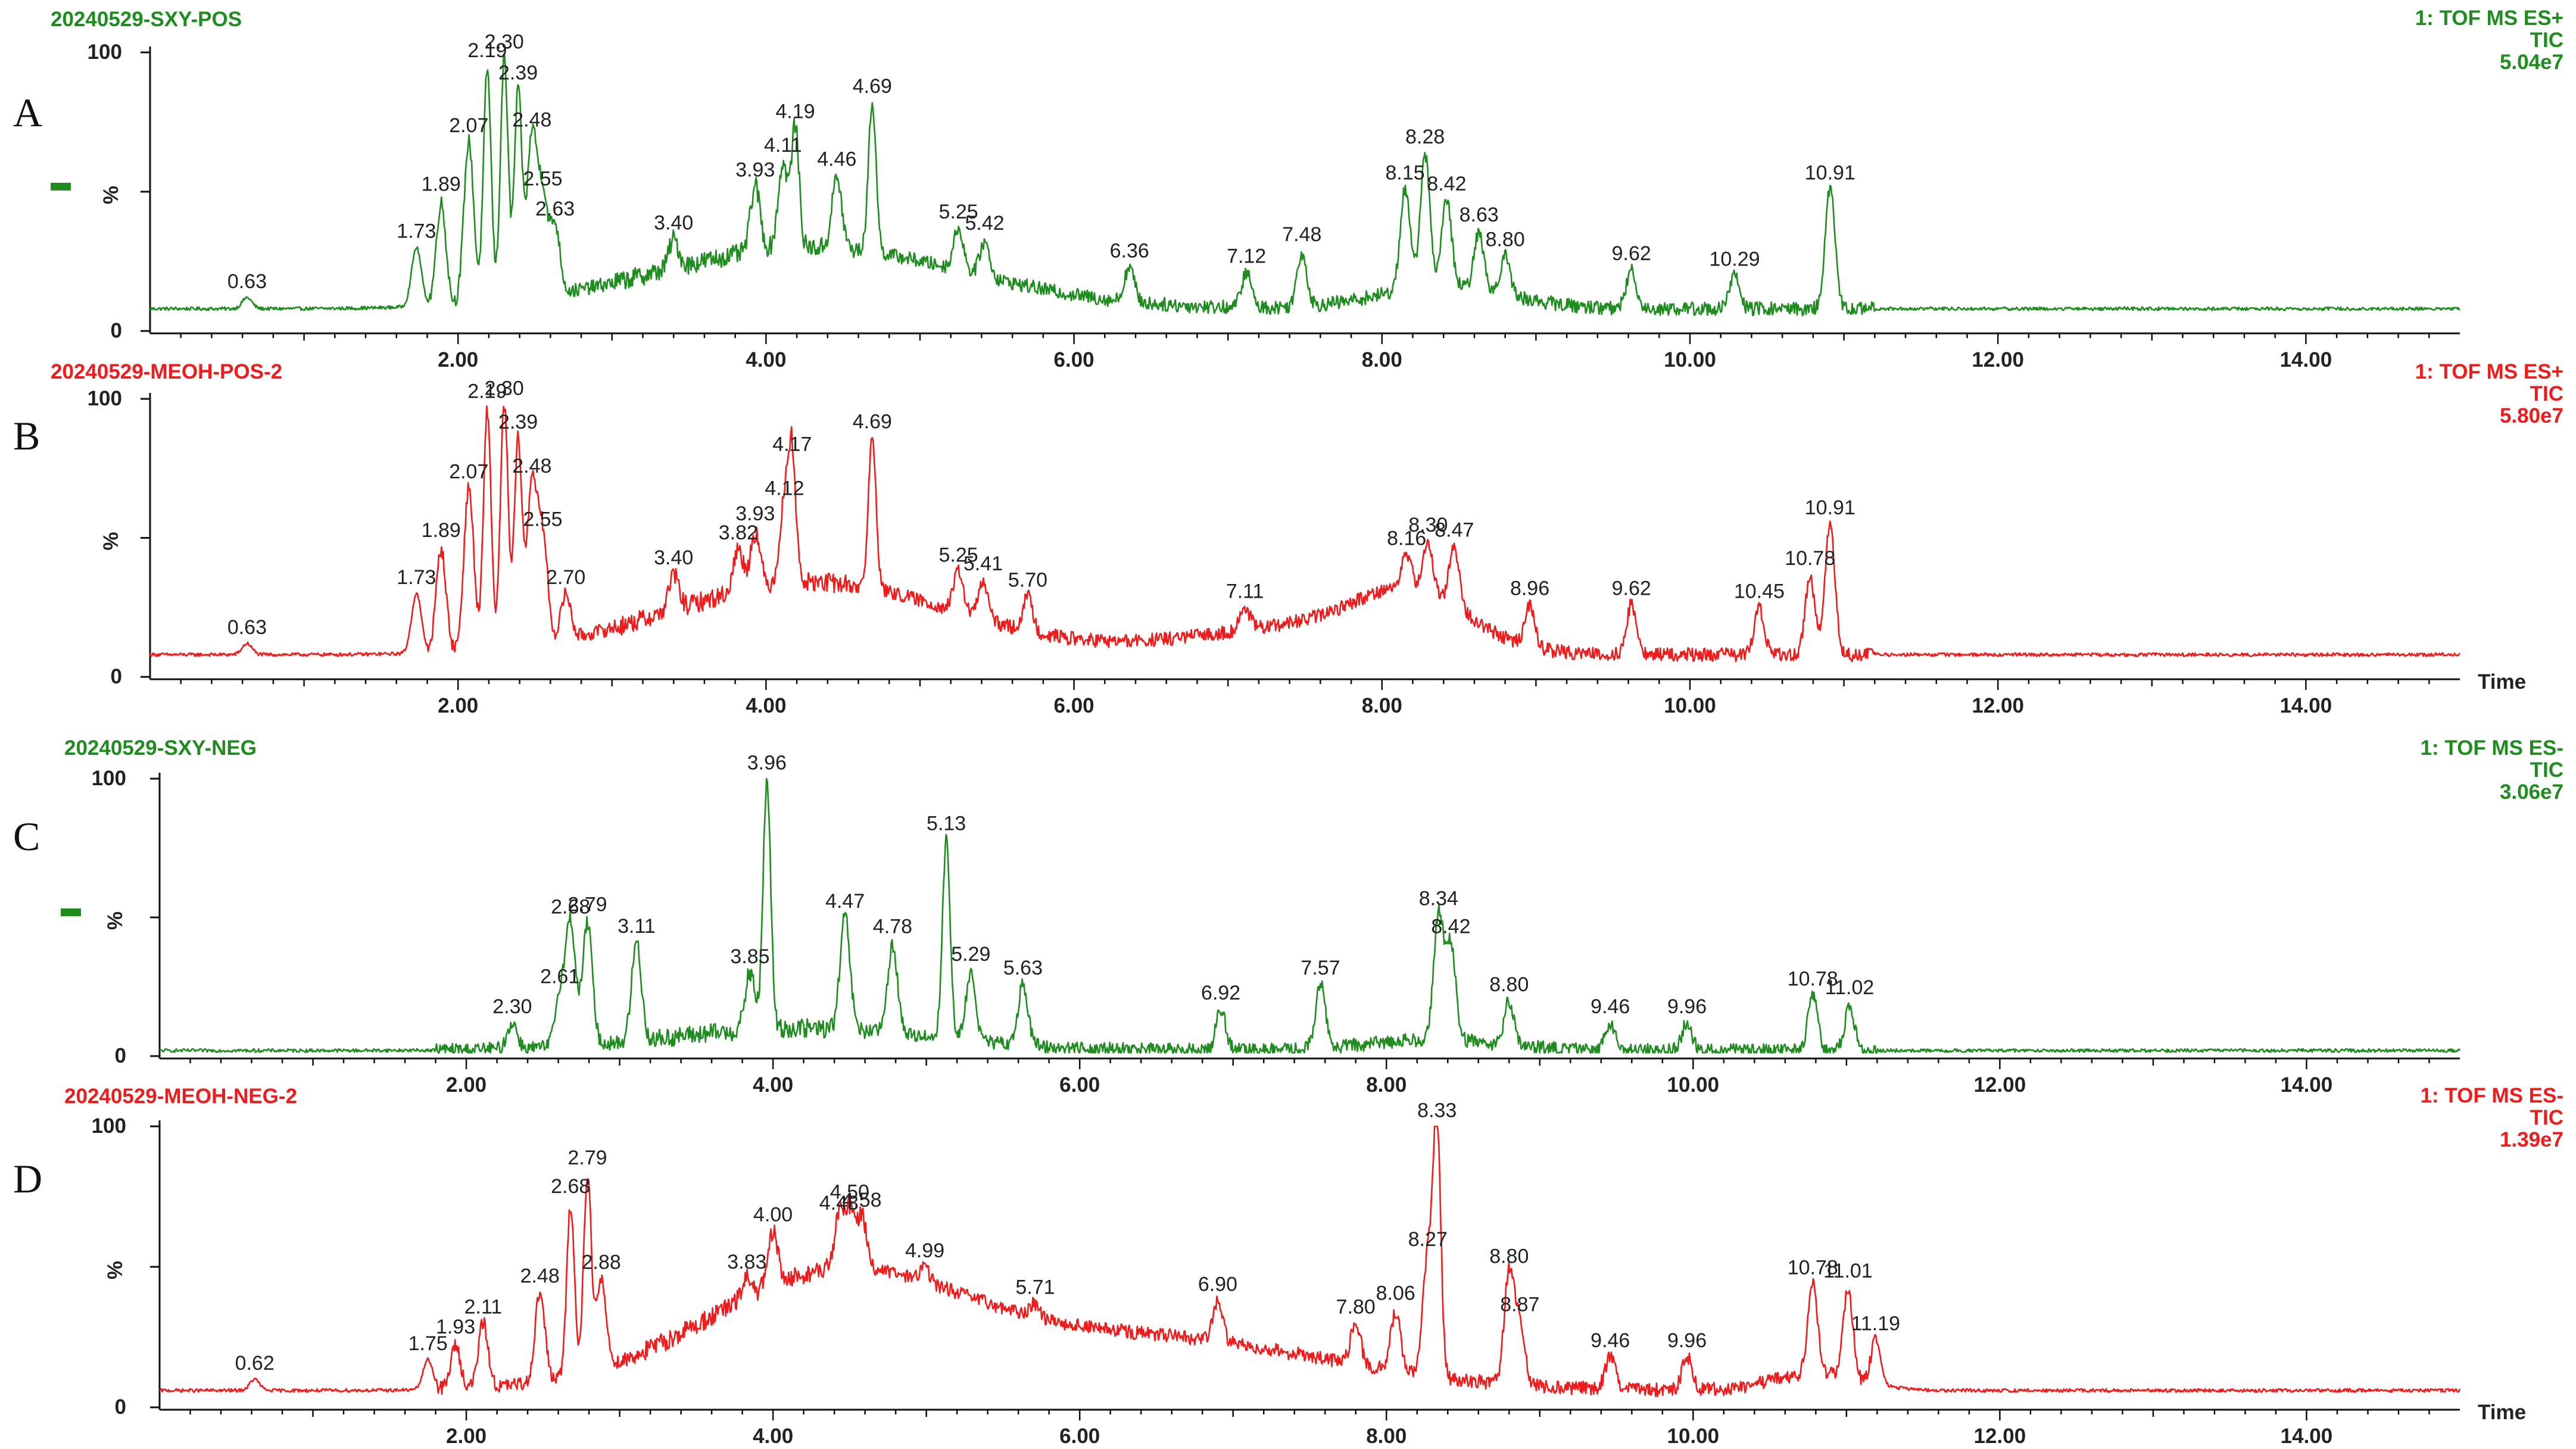  I want to click on peak-label: 7.80, so click(1356, 1306).